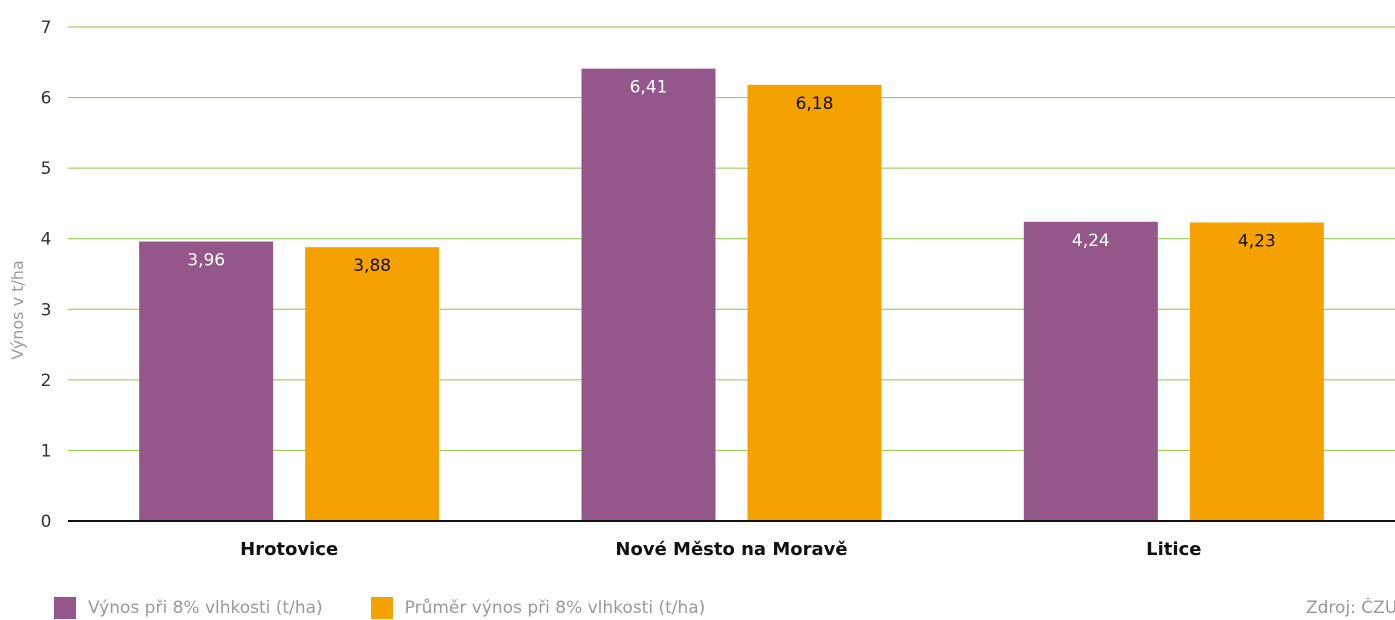 The width and height of the screenshot is (1395, 620). I want to click on y-tick-label: 7, so click(46, 28).